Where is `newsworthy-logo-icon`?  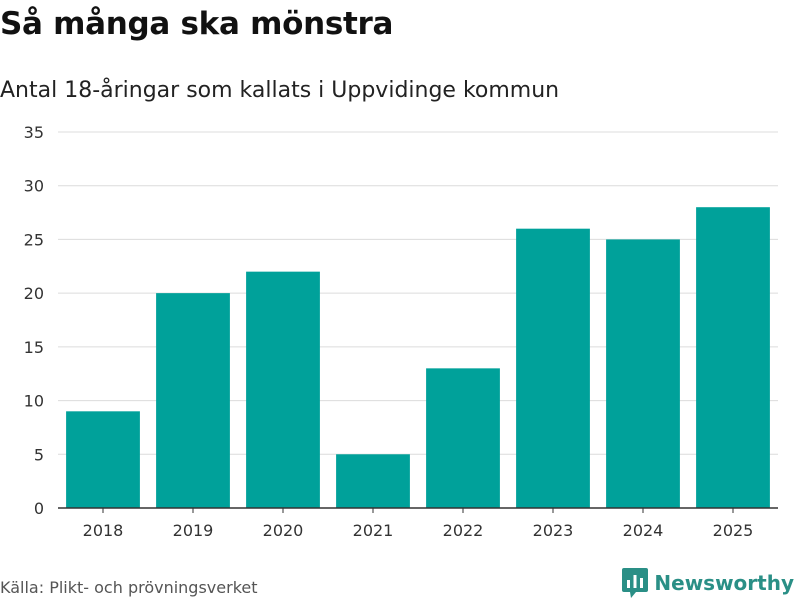
newsworthy-logo-icon is located at coordinates (635, 583).